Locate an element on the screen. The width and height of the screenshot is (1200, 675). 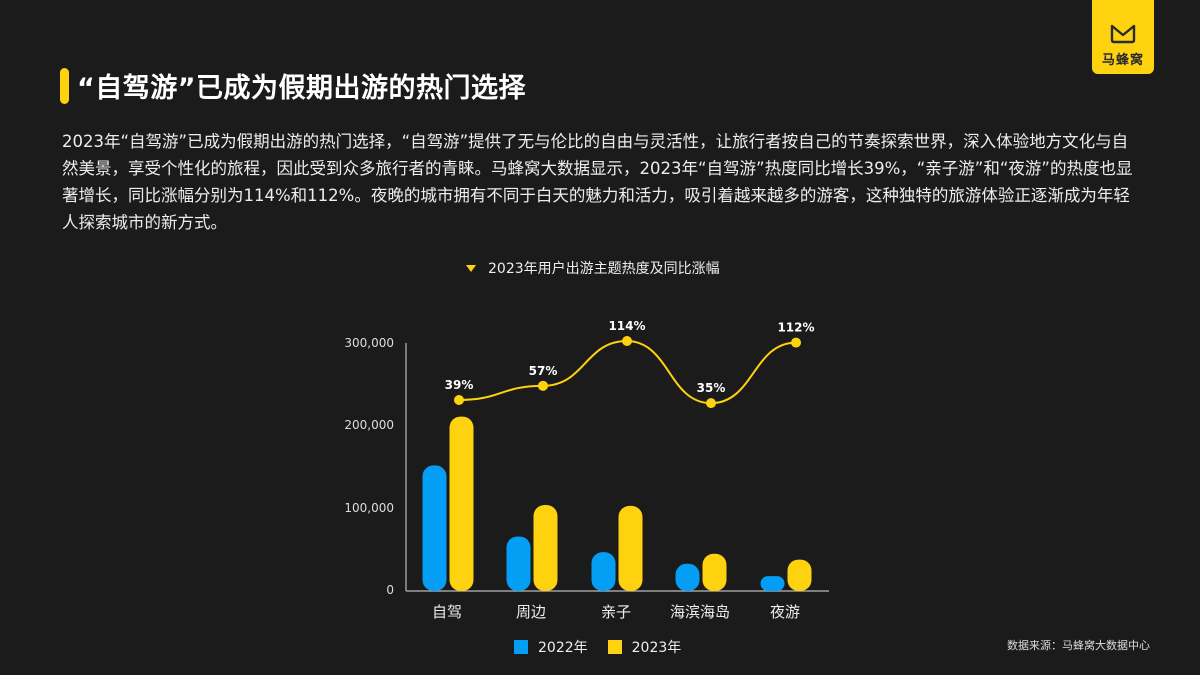
y-tick: 200,000 is located at coordinates (369, 425).